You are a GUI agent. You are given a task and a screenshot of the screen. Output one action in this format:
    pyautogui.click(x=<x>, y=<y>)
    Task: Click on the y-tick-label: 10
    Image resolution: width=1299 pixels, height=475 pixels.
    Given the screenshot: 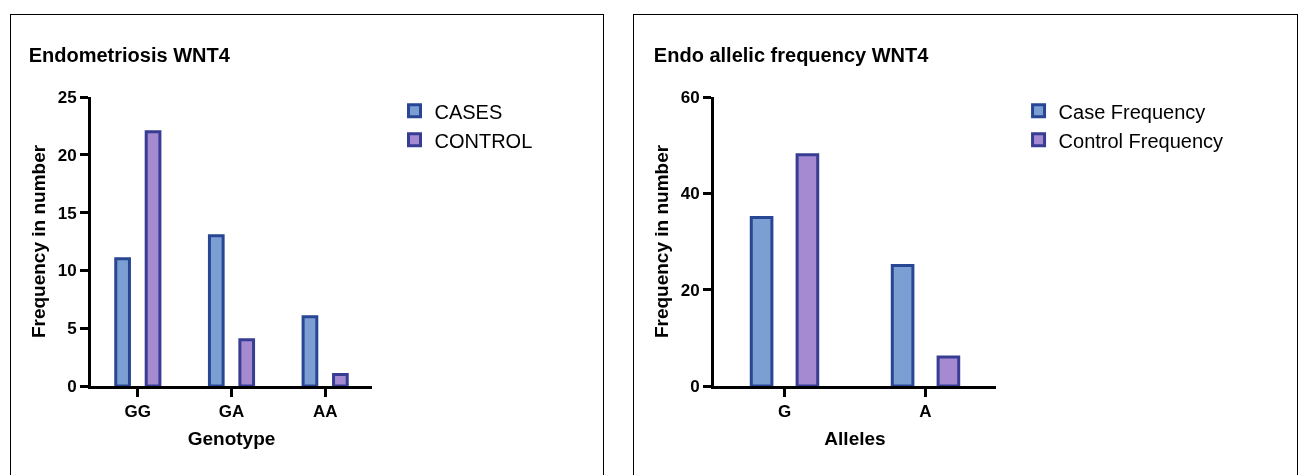 What is the action you would take?
    pyautogui.click(x=67, y=271)
    